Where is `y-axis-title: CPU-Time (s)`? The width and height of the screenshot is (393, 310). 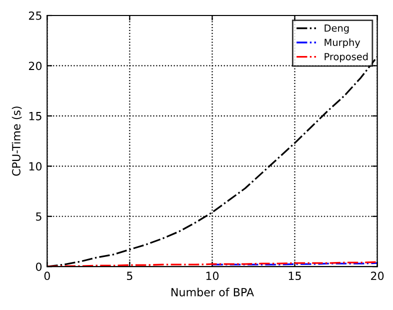 y-axis-title: CPU-Time (s) is located at coordinates (17, 141).